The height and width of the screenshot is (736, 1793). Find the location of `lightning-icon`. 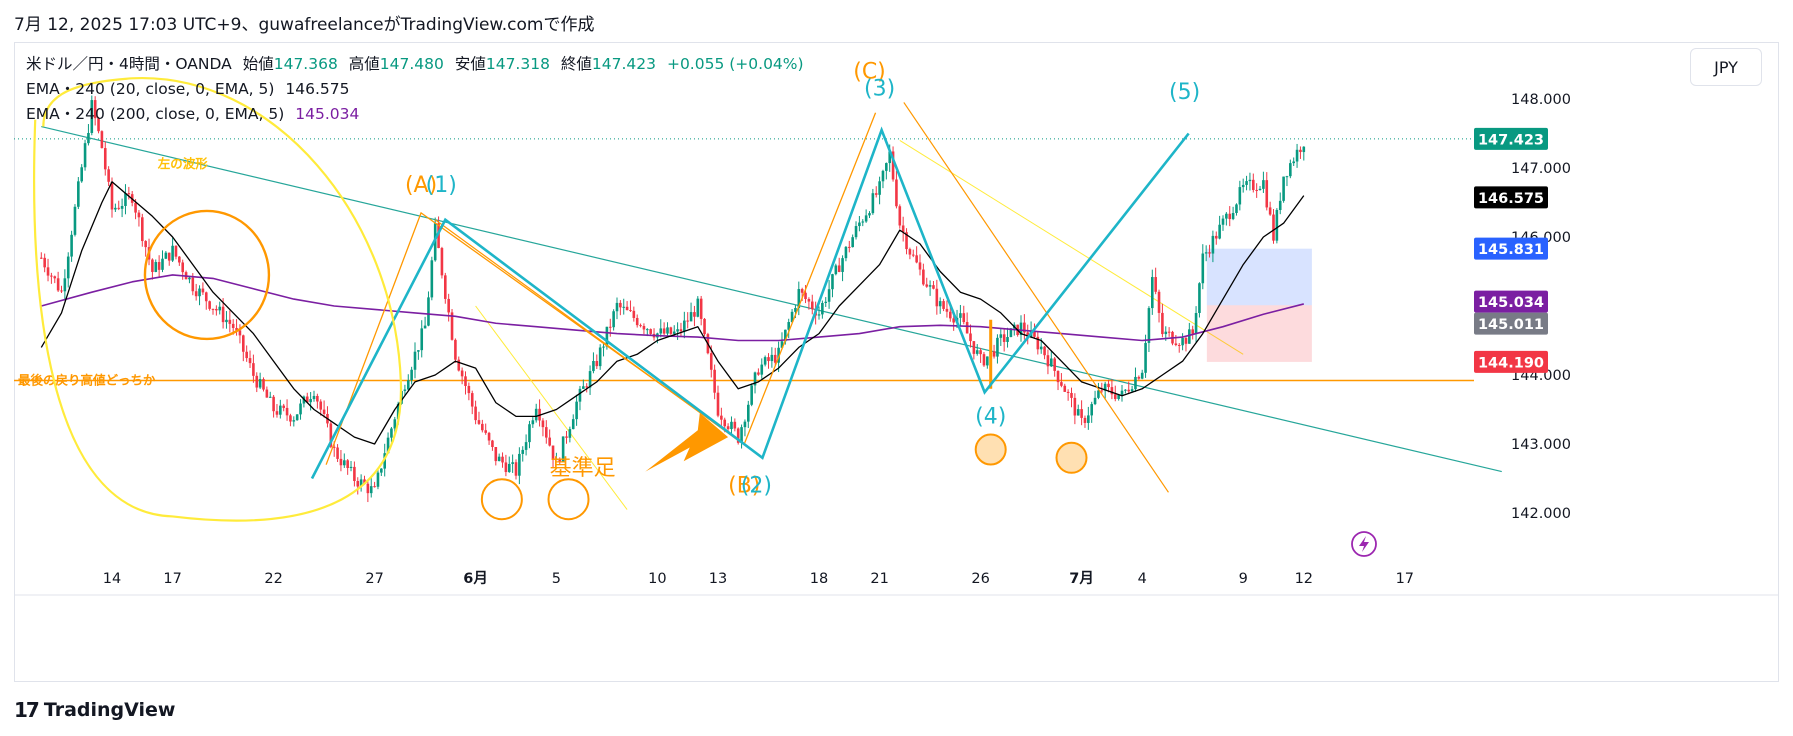

lightning-icon is located at coordinates (1364, 544).